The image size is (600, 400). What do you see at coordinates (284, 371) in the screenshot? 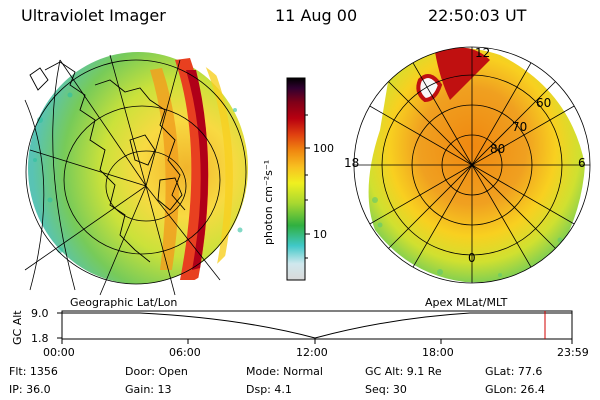
I see `mode-status: Mode: Normal` at bounding box center [284, 371].